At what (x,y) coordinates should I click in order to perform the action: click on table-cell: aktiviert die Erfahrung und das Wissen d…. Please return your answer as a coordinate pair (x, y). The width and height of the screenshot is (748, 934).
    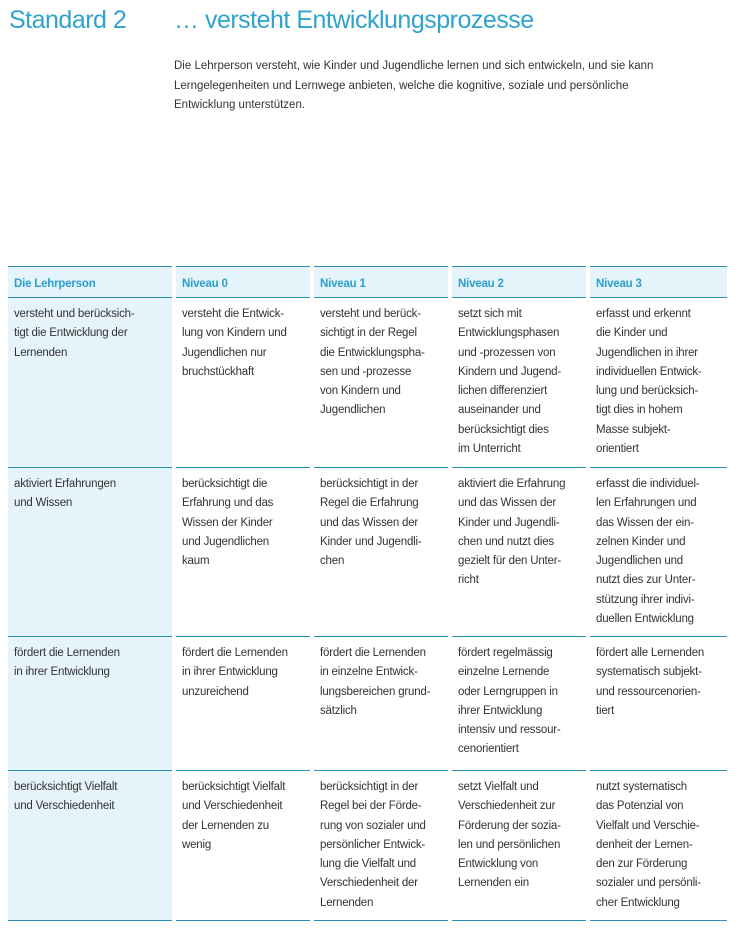
    Looking at the image, I should click on (519, 552).